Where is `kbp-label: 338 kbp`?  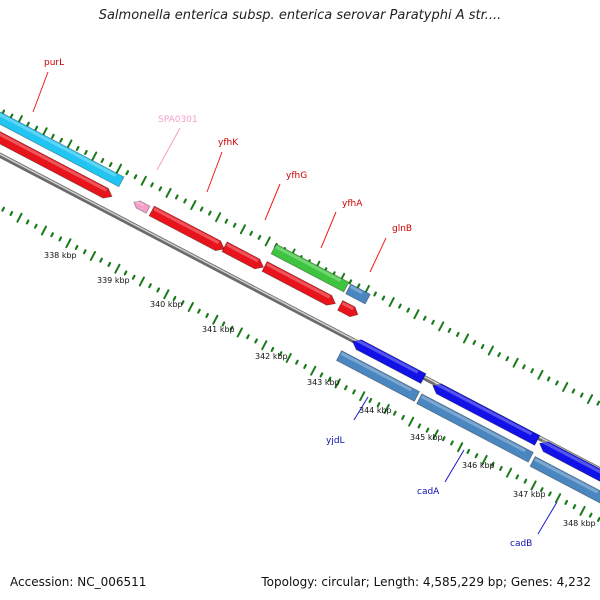
kbp-label: 338 kbp is located at coordinates (60, 255).